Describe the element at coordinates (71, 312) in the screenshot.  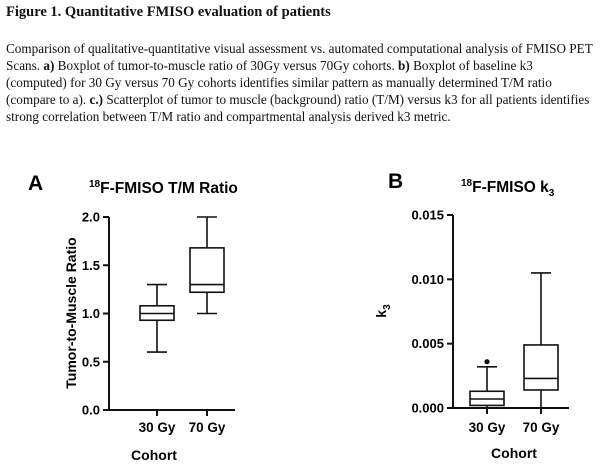
I see `y-axis-label: Tumor-to-Muscle Ratio` at that location.